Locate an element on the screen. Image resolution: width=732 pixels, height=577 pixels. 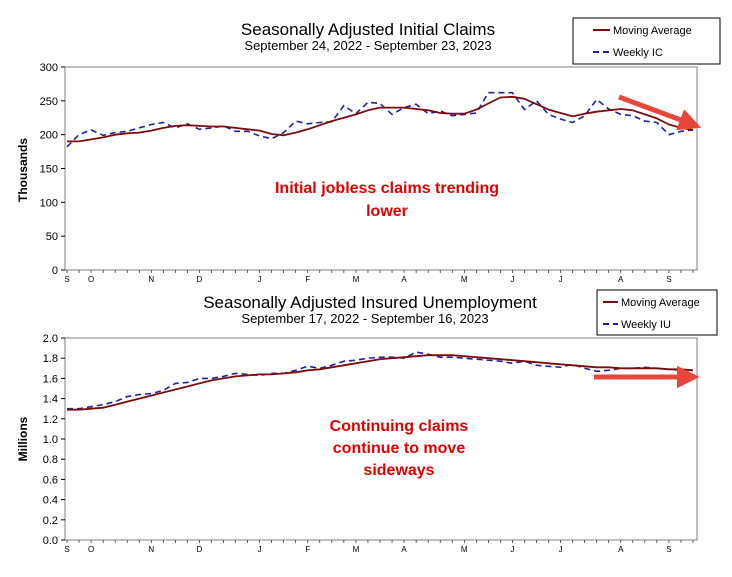
chart1-legend: Moving Average Weekly IC is located at coordinates (646, 41).